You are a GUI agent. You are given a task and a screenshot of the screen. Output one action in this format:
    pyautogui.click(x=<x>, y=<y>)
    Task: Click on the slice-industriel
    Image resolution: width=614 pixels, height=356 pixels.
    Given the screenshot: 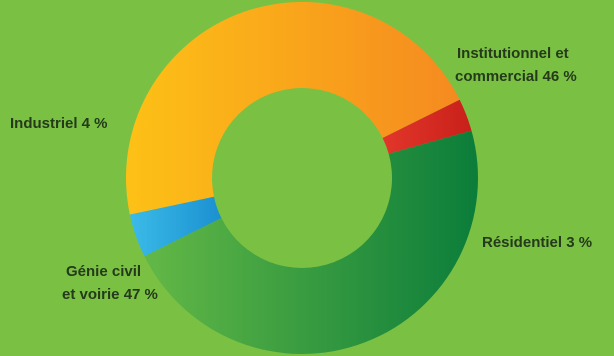 What is the action you would take?
    pyautogui.click(x=175, y=226)
    